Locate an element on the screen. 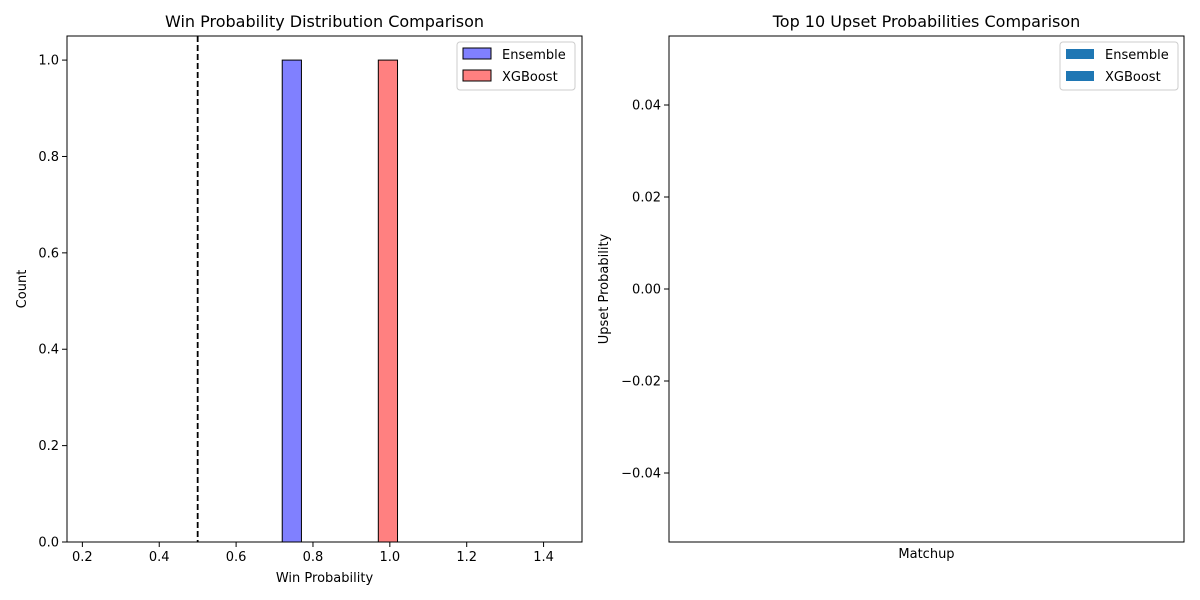 The width and height of the screenshot is (1200, 600). x-tick-label: 1.2 is located at coordinates (466, 557).